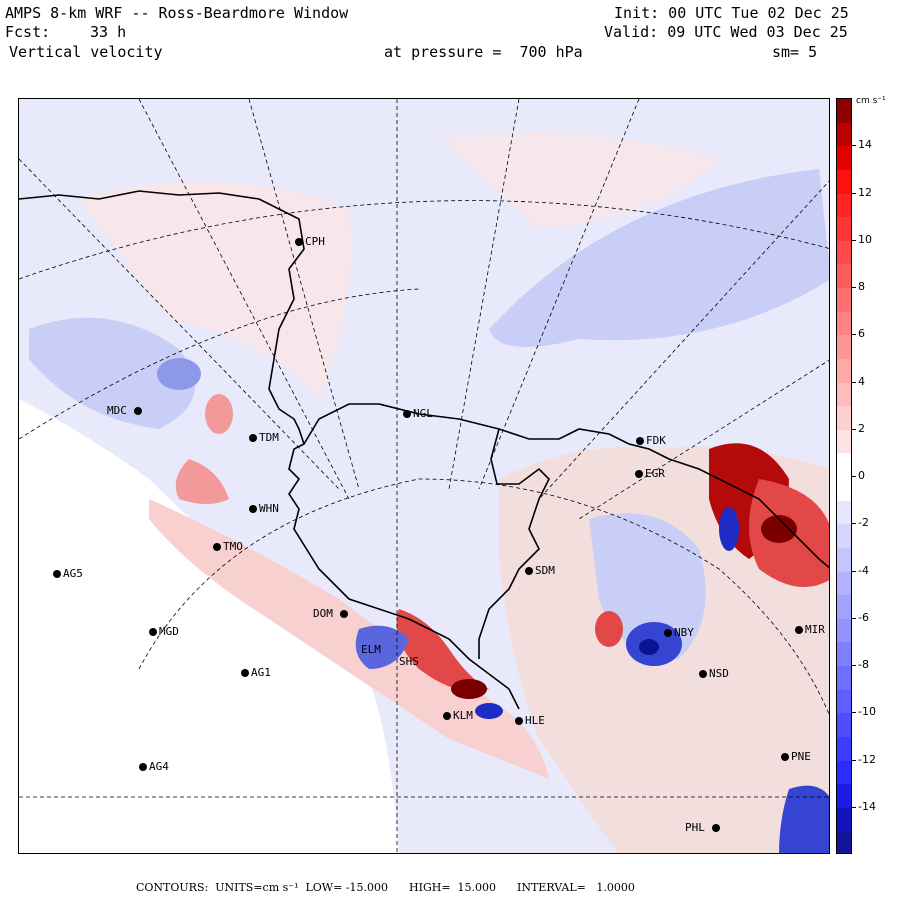  Describe the element at coordinates (865, 239) in the screenshot. I see `color-scale-tick-label: 10` at that location.